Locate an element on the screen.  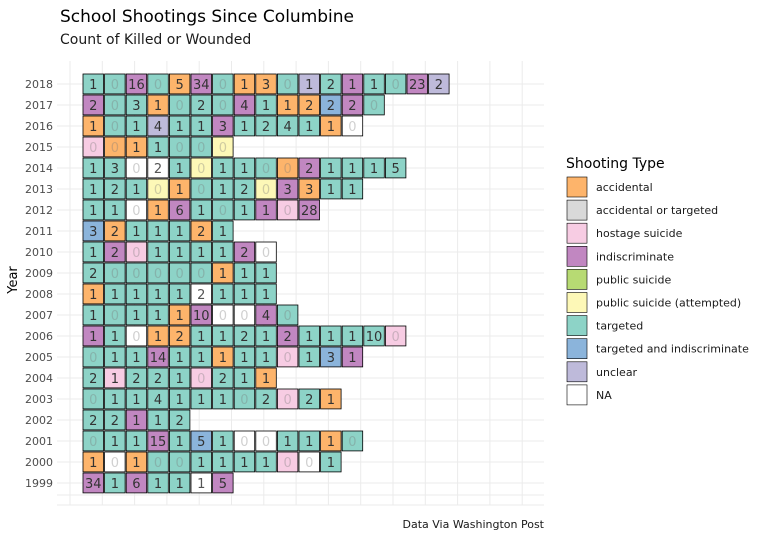
y-tick-label: 2017 is located at coordinates (39, 105).